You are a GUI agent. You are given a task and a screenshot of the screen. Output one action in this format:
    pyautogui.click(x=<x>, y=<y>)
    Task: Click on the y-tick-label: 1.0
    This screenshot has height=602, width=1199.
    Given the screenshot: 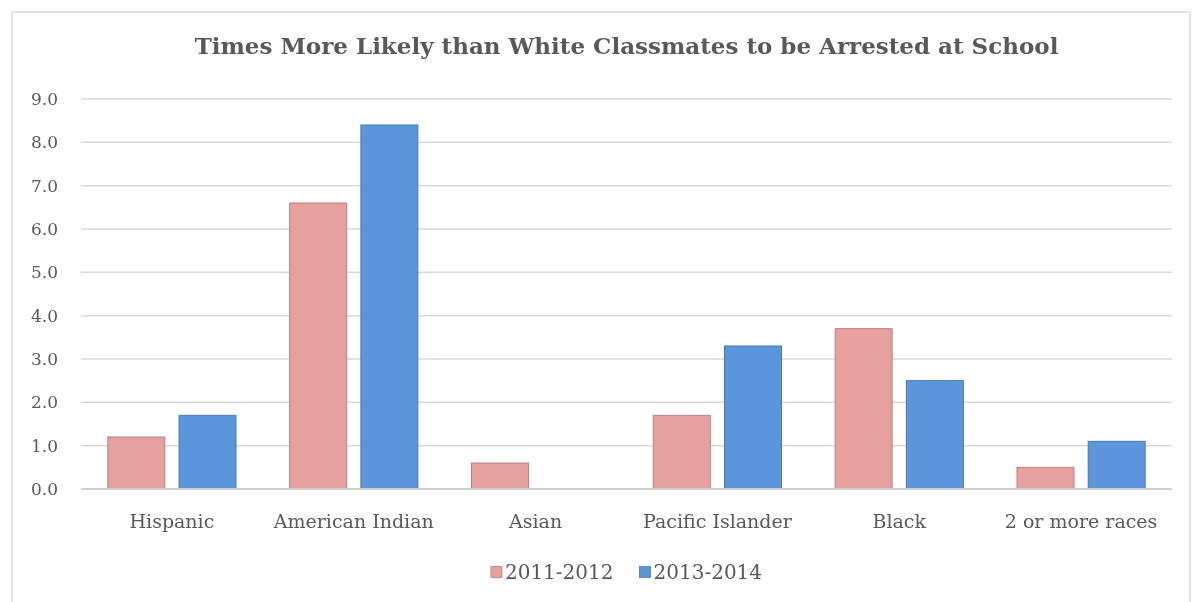 What is the action you would take?
    pyautogui.click(x=44, y=445)
    